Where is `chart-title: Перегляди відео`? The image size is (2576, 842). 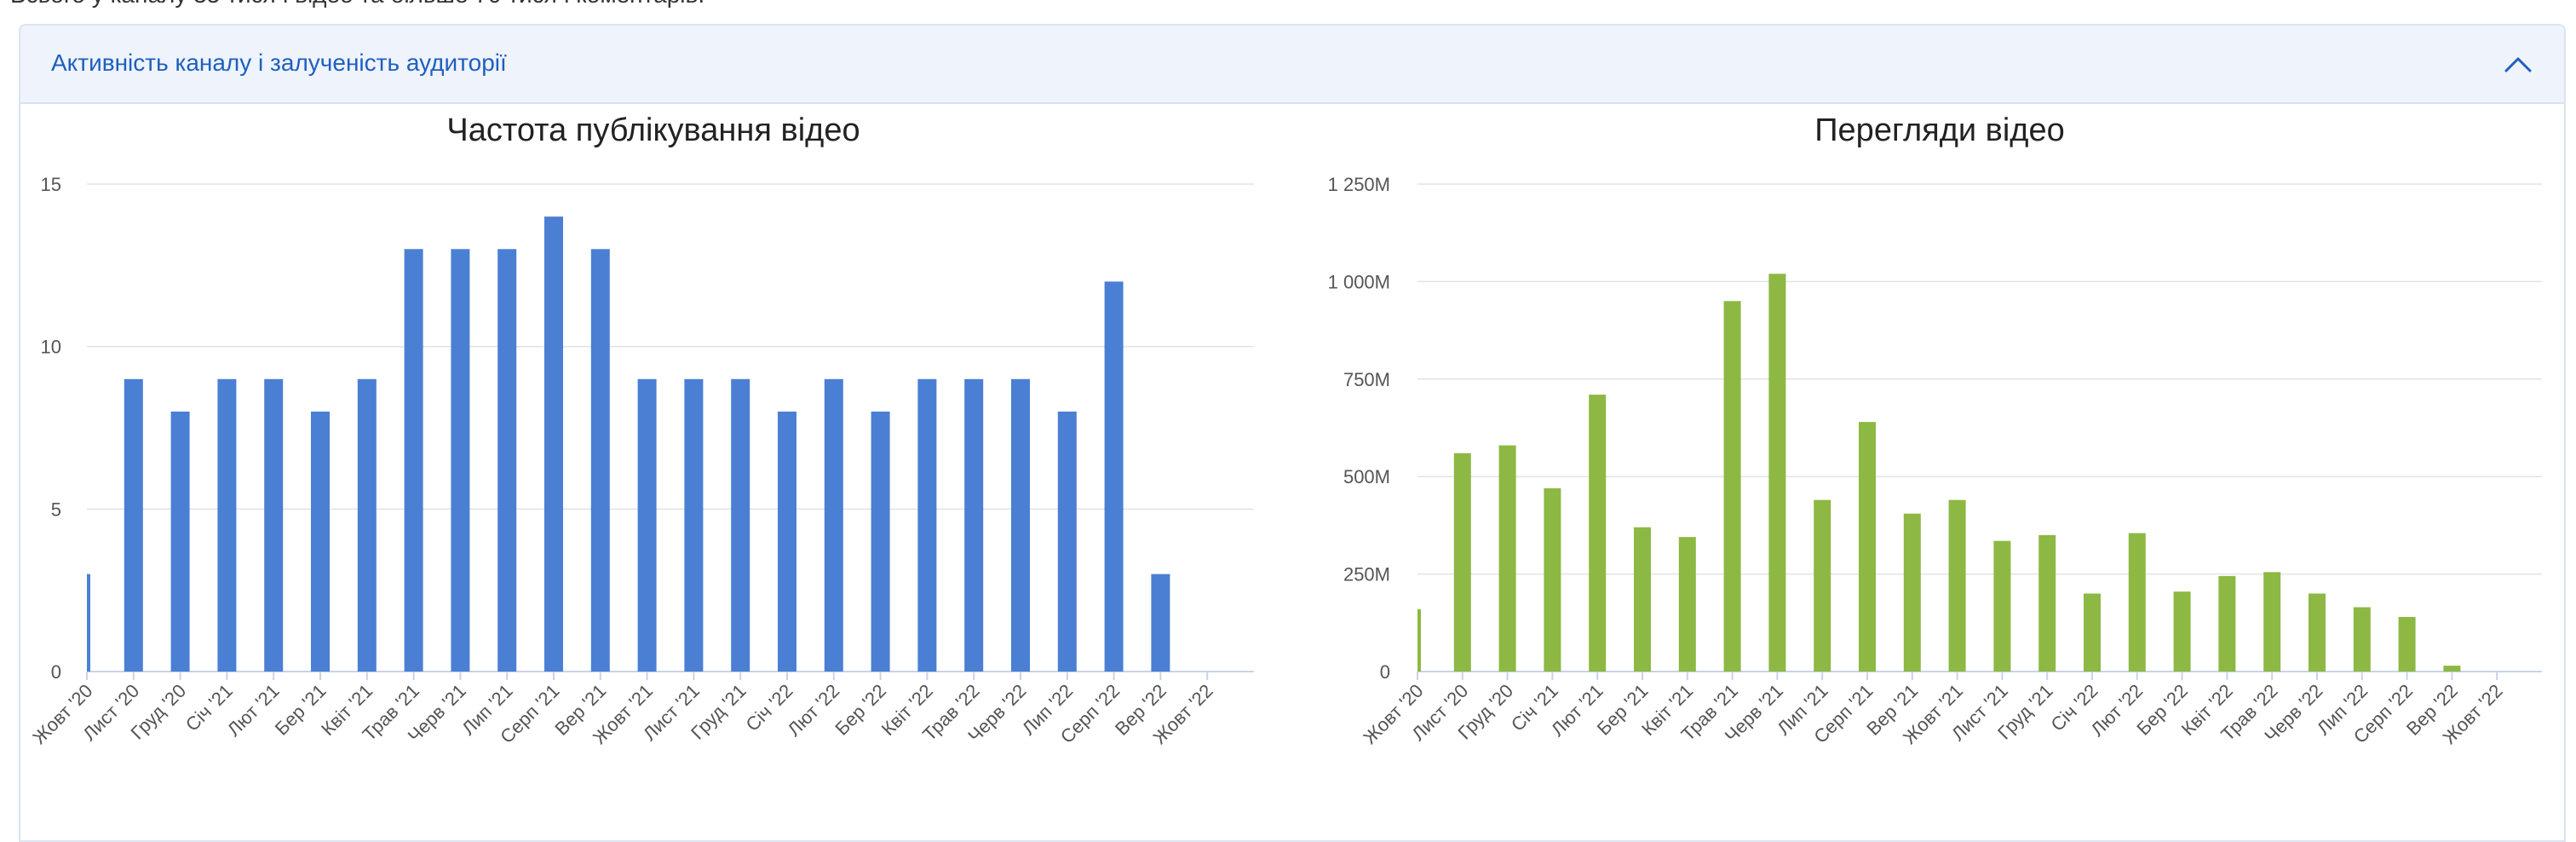 chart-title: Перегляди відео is located at coordinates (1939, 130).